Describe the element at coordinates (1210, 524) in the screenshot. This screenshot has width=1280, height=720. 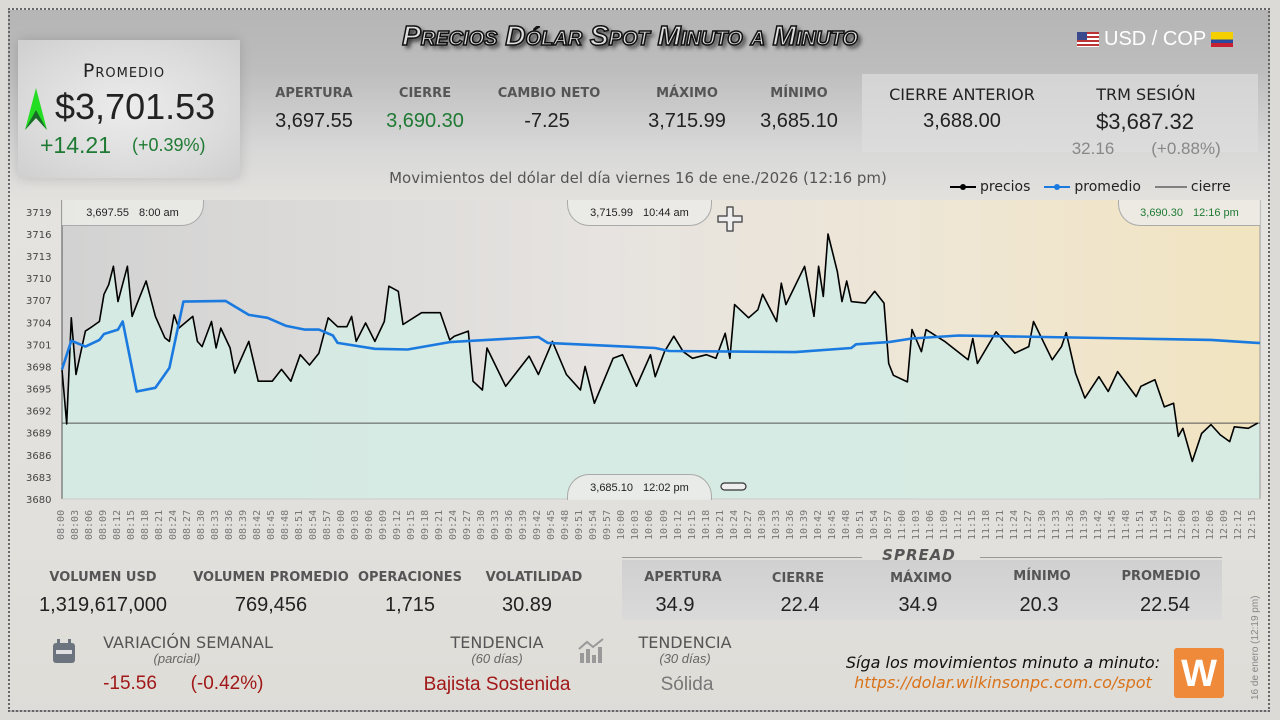
I see `x-tick-label: 12:06` at that location.